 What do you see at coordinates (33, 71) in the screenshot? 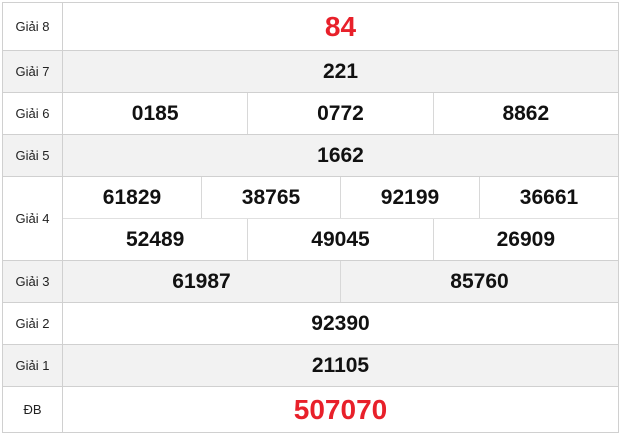
I see `prize-label: Giải 7` at bounding box center [33, 71].